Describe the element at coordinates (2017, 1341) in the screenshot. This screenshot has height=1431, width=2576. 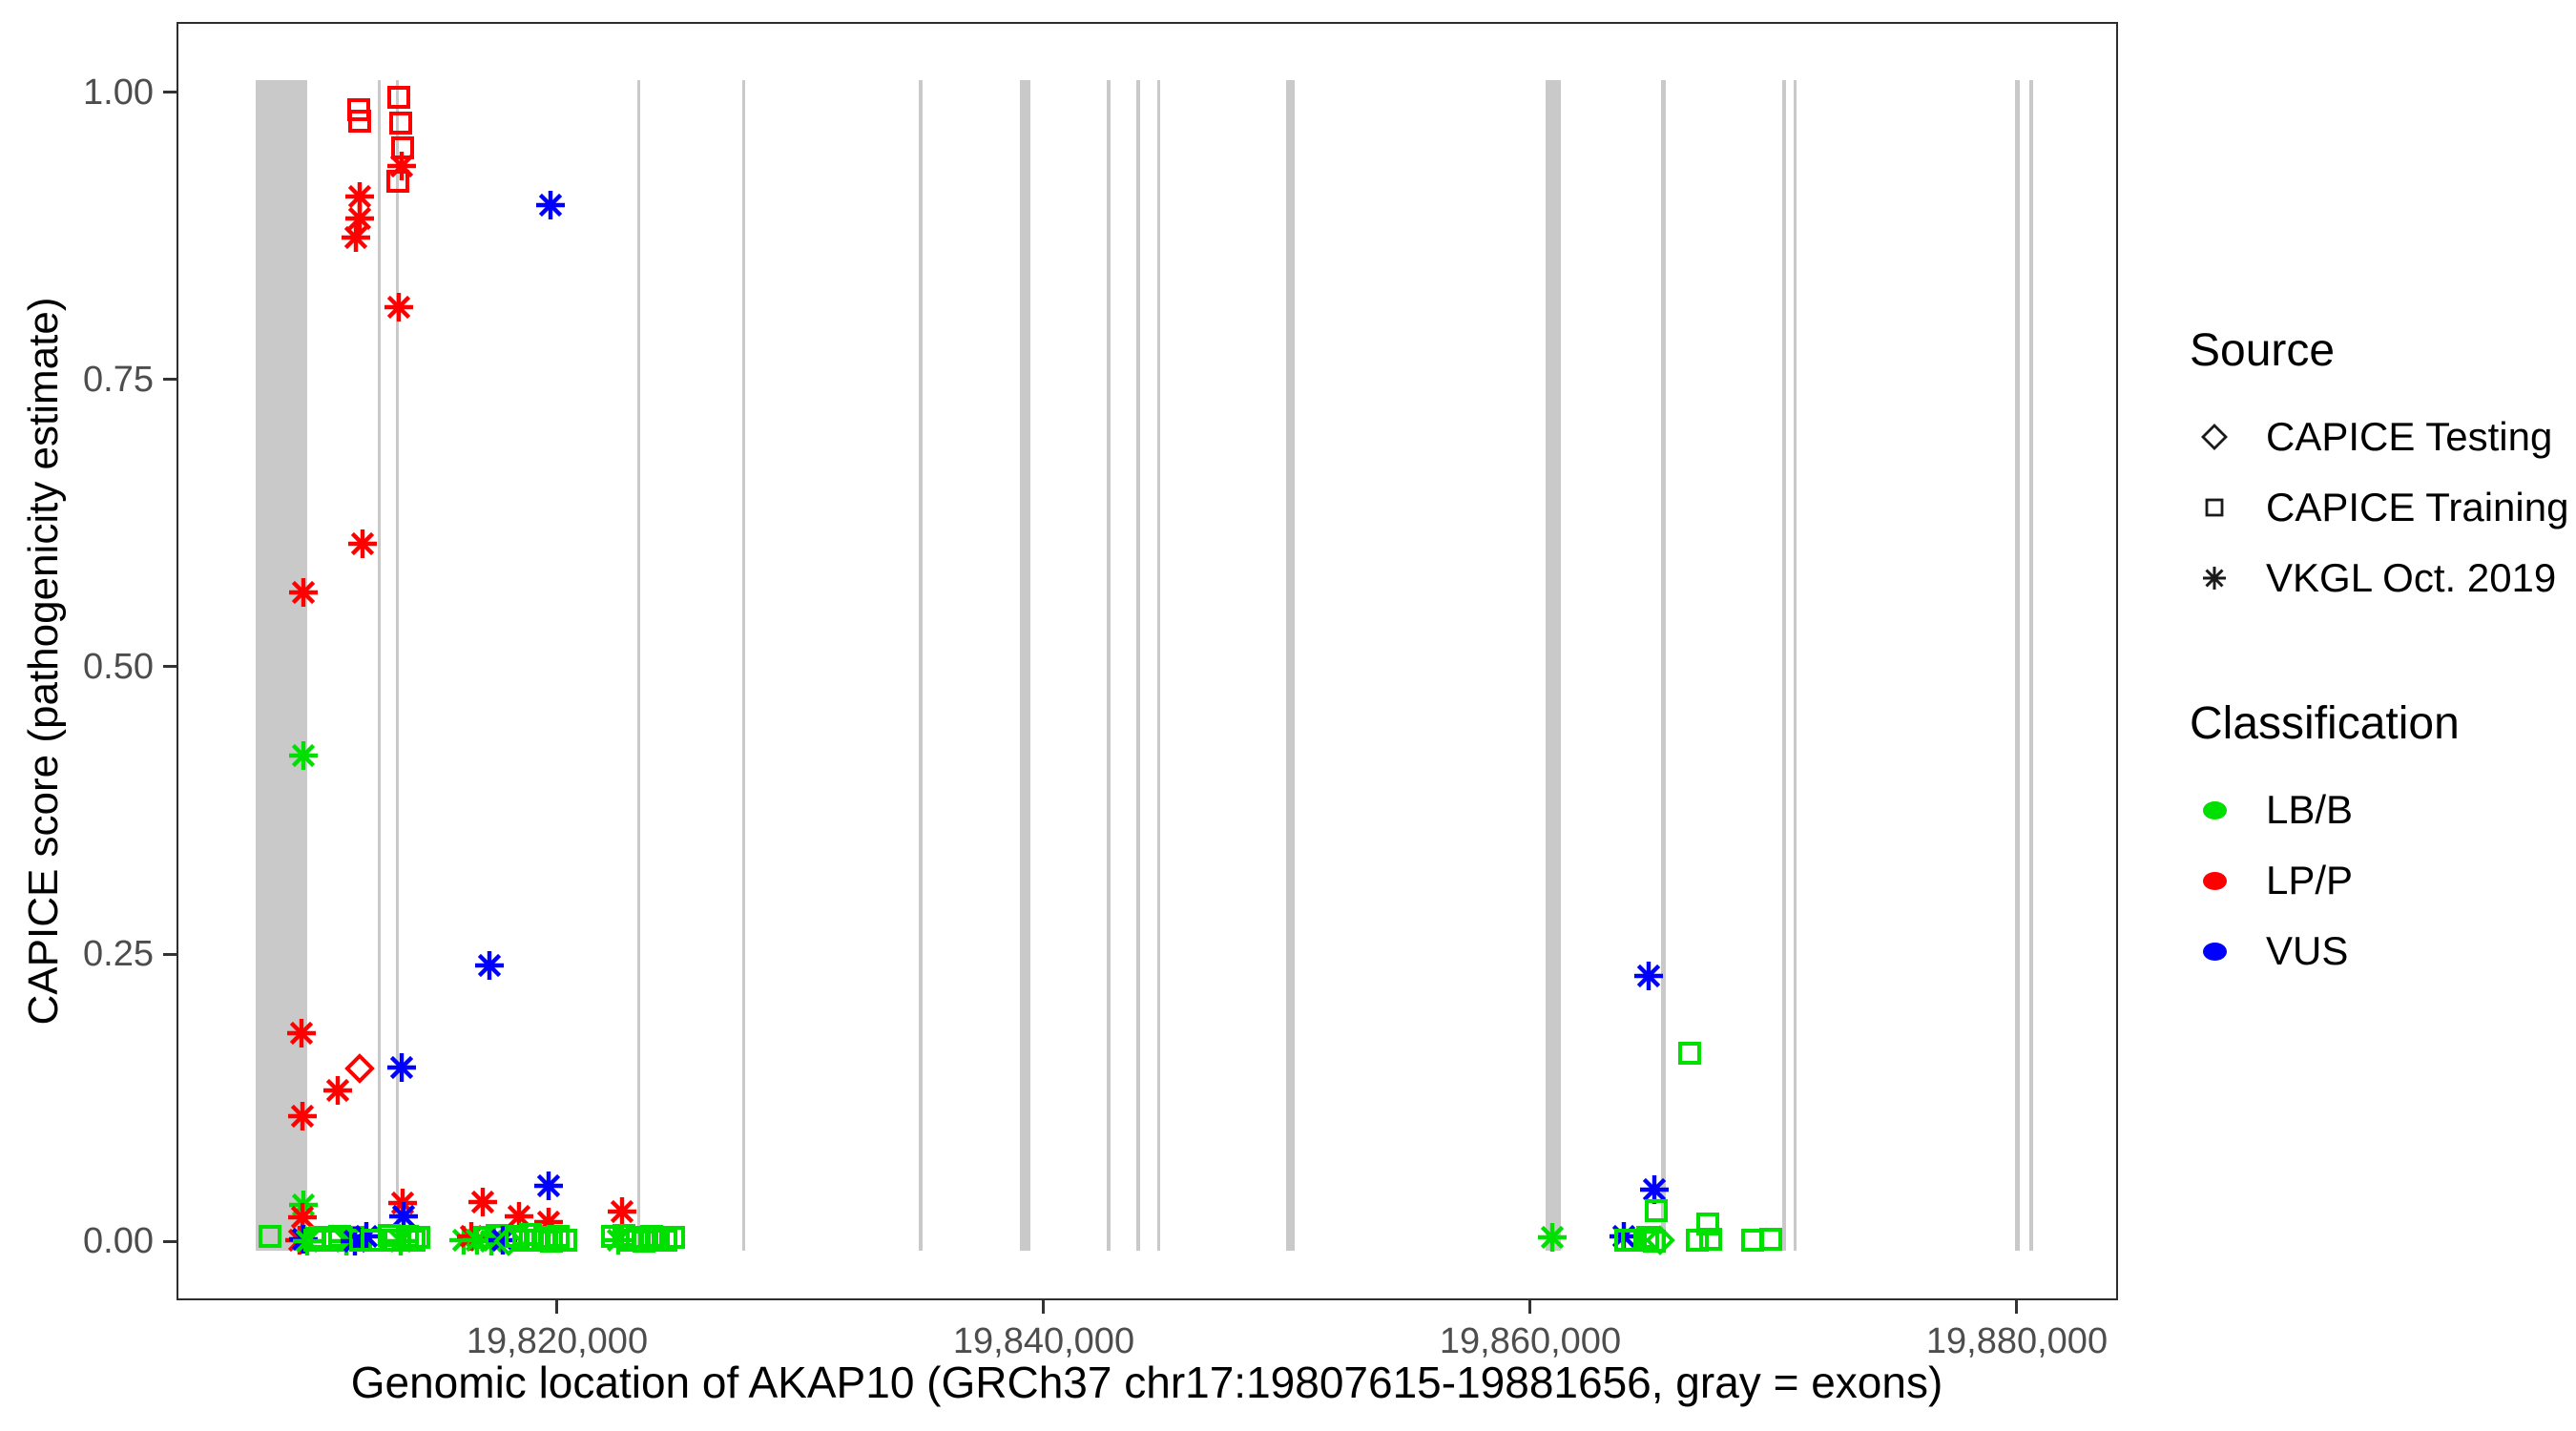
I see `x-tick-label: 19,880,000` at that location.